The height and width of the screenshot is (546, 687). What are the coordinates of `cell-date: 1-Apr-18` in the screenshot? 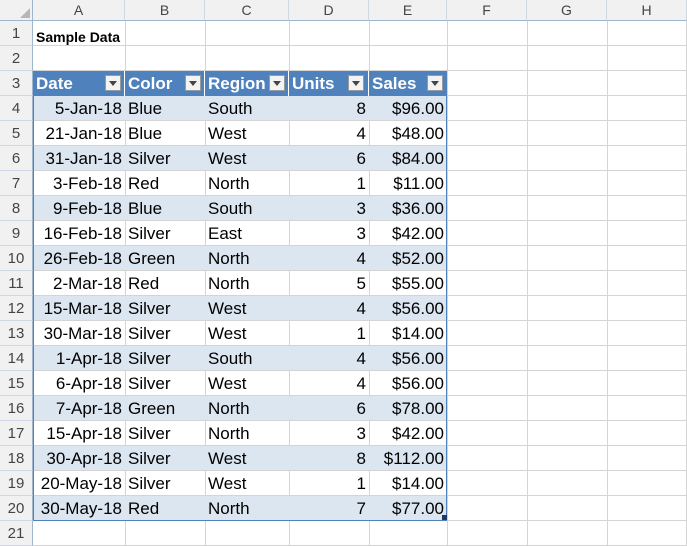 It's located at (88, 358).